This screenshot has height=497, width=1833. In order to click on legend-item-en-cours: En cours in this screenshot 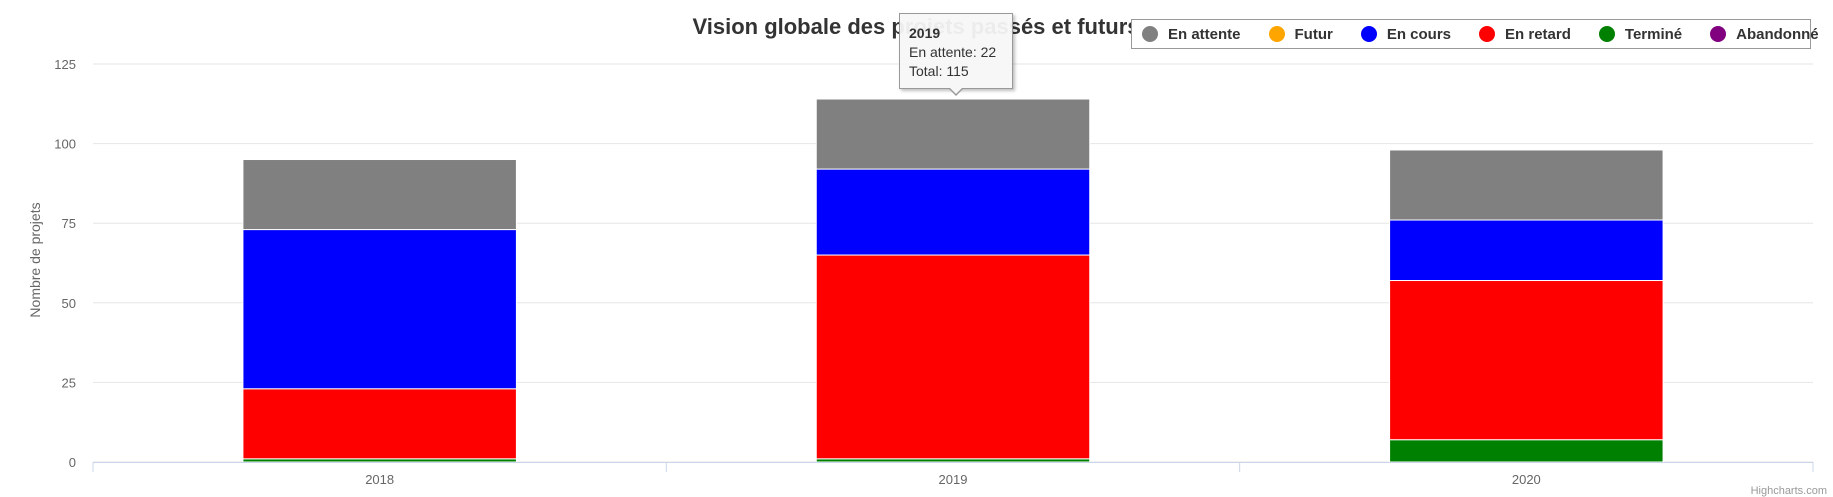, I will do `click(1406, 34)`.